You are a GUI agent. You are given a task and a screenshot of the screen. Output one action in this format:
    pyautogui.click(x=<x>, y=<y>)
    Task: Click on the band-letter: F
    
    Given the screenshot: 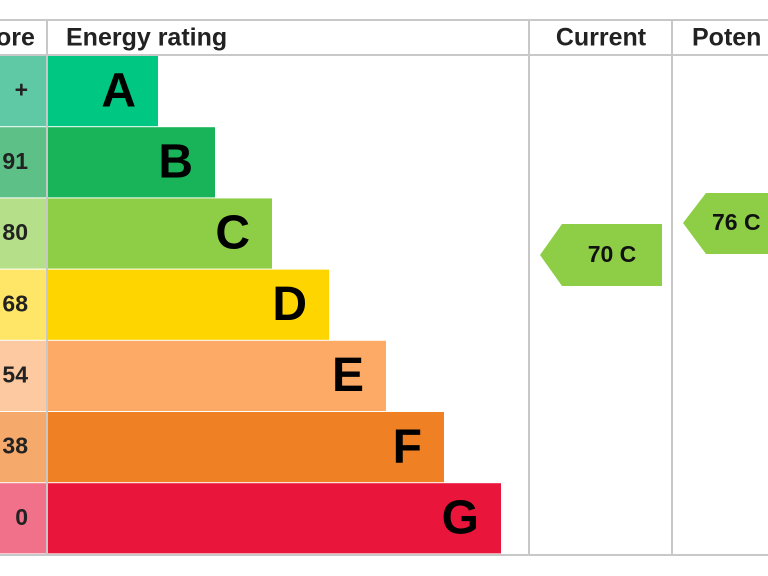 What is the action you would take?
    pyautogui.click(x=407, y=446)
    